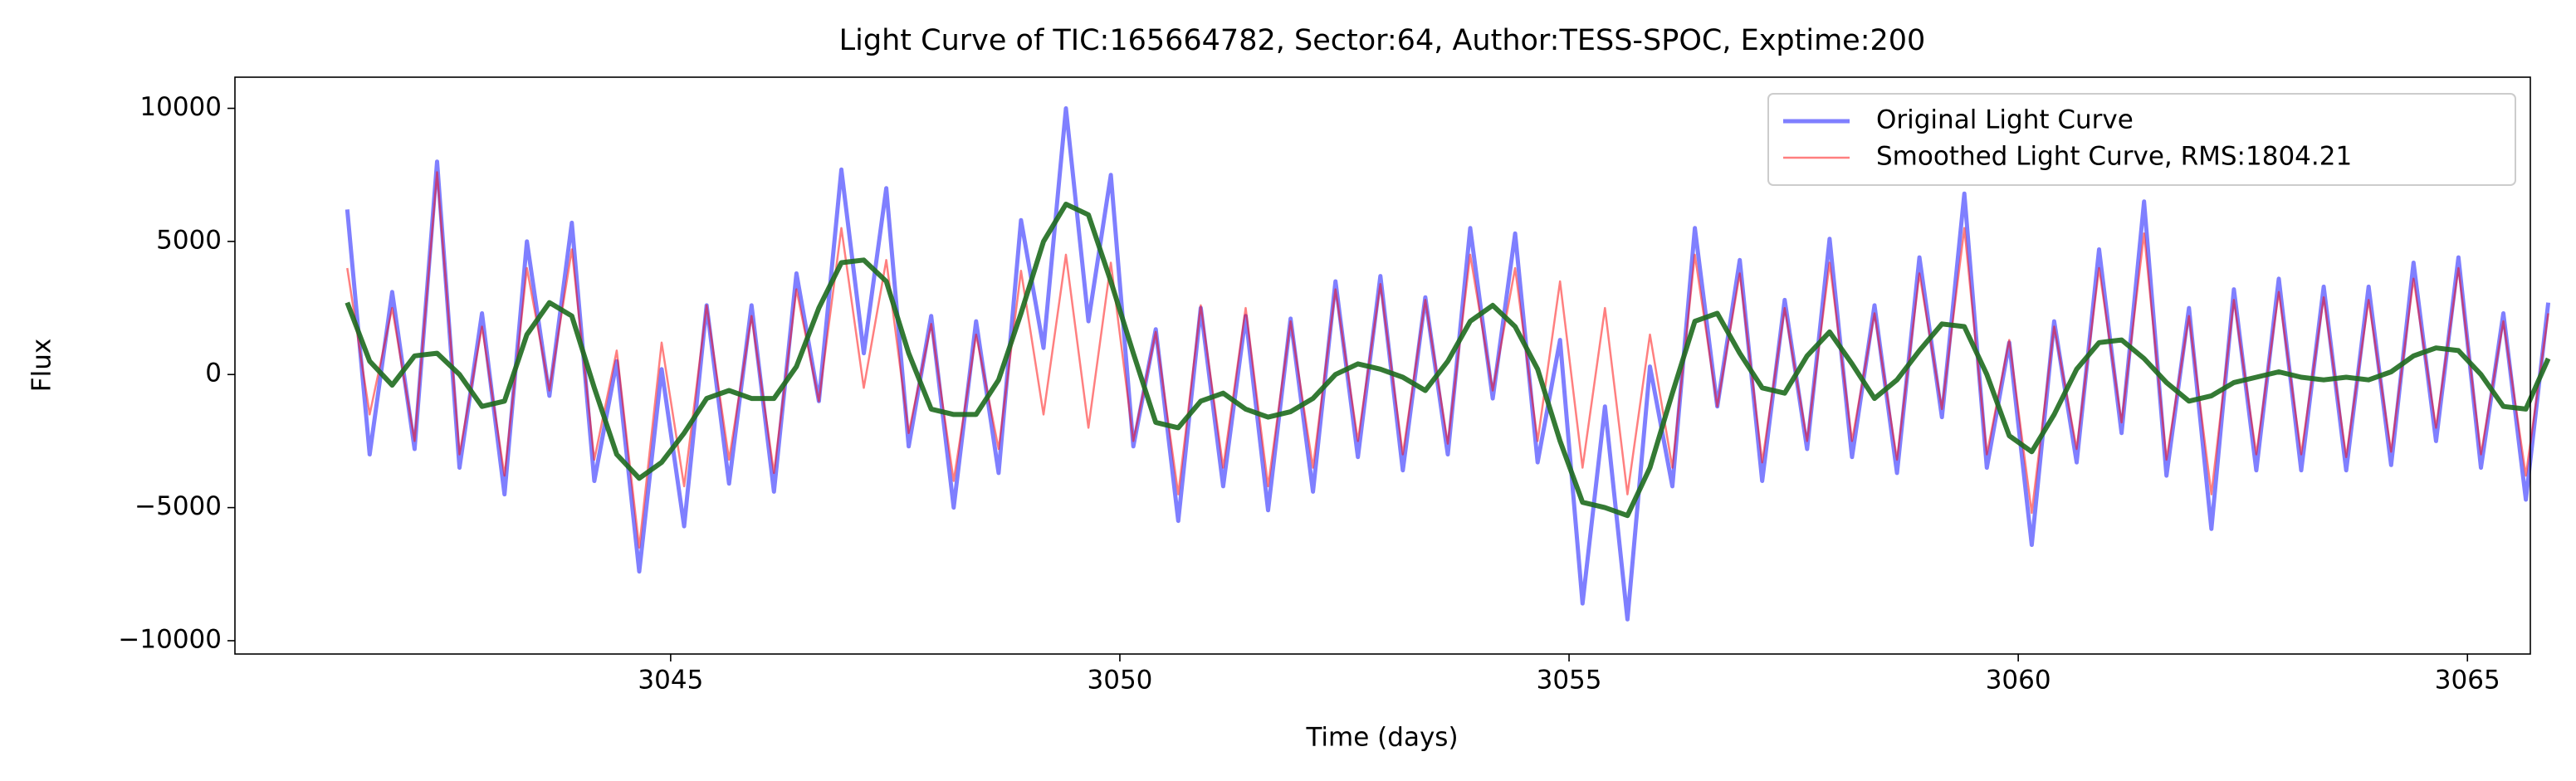  I want to click on x-axis-label: Time (days), so click(1381, 738).